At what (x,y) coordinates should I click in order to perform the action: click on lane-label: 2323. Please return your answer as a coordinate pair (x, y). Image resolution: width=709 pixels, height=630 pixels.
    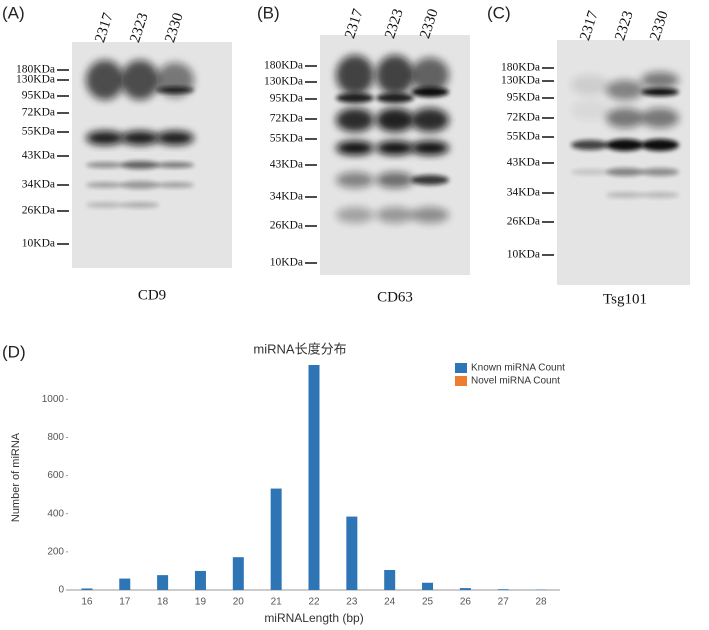
    Looking at the image, I should click on (139, 27).